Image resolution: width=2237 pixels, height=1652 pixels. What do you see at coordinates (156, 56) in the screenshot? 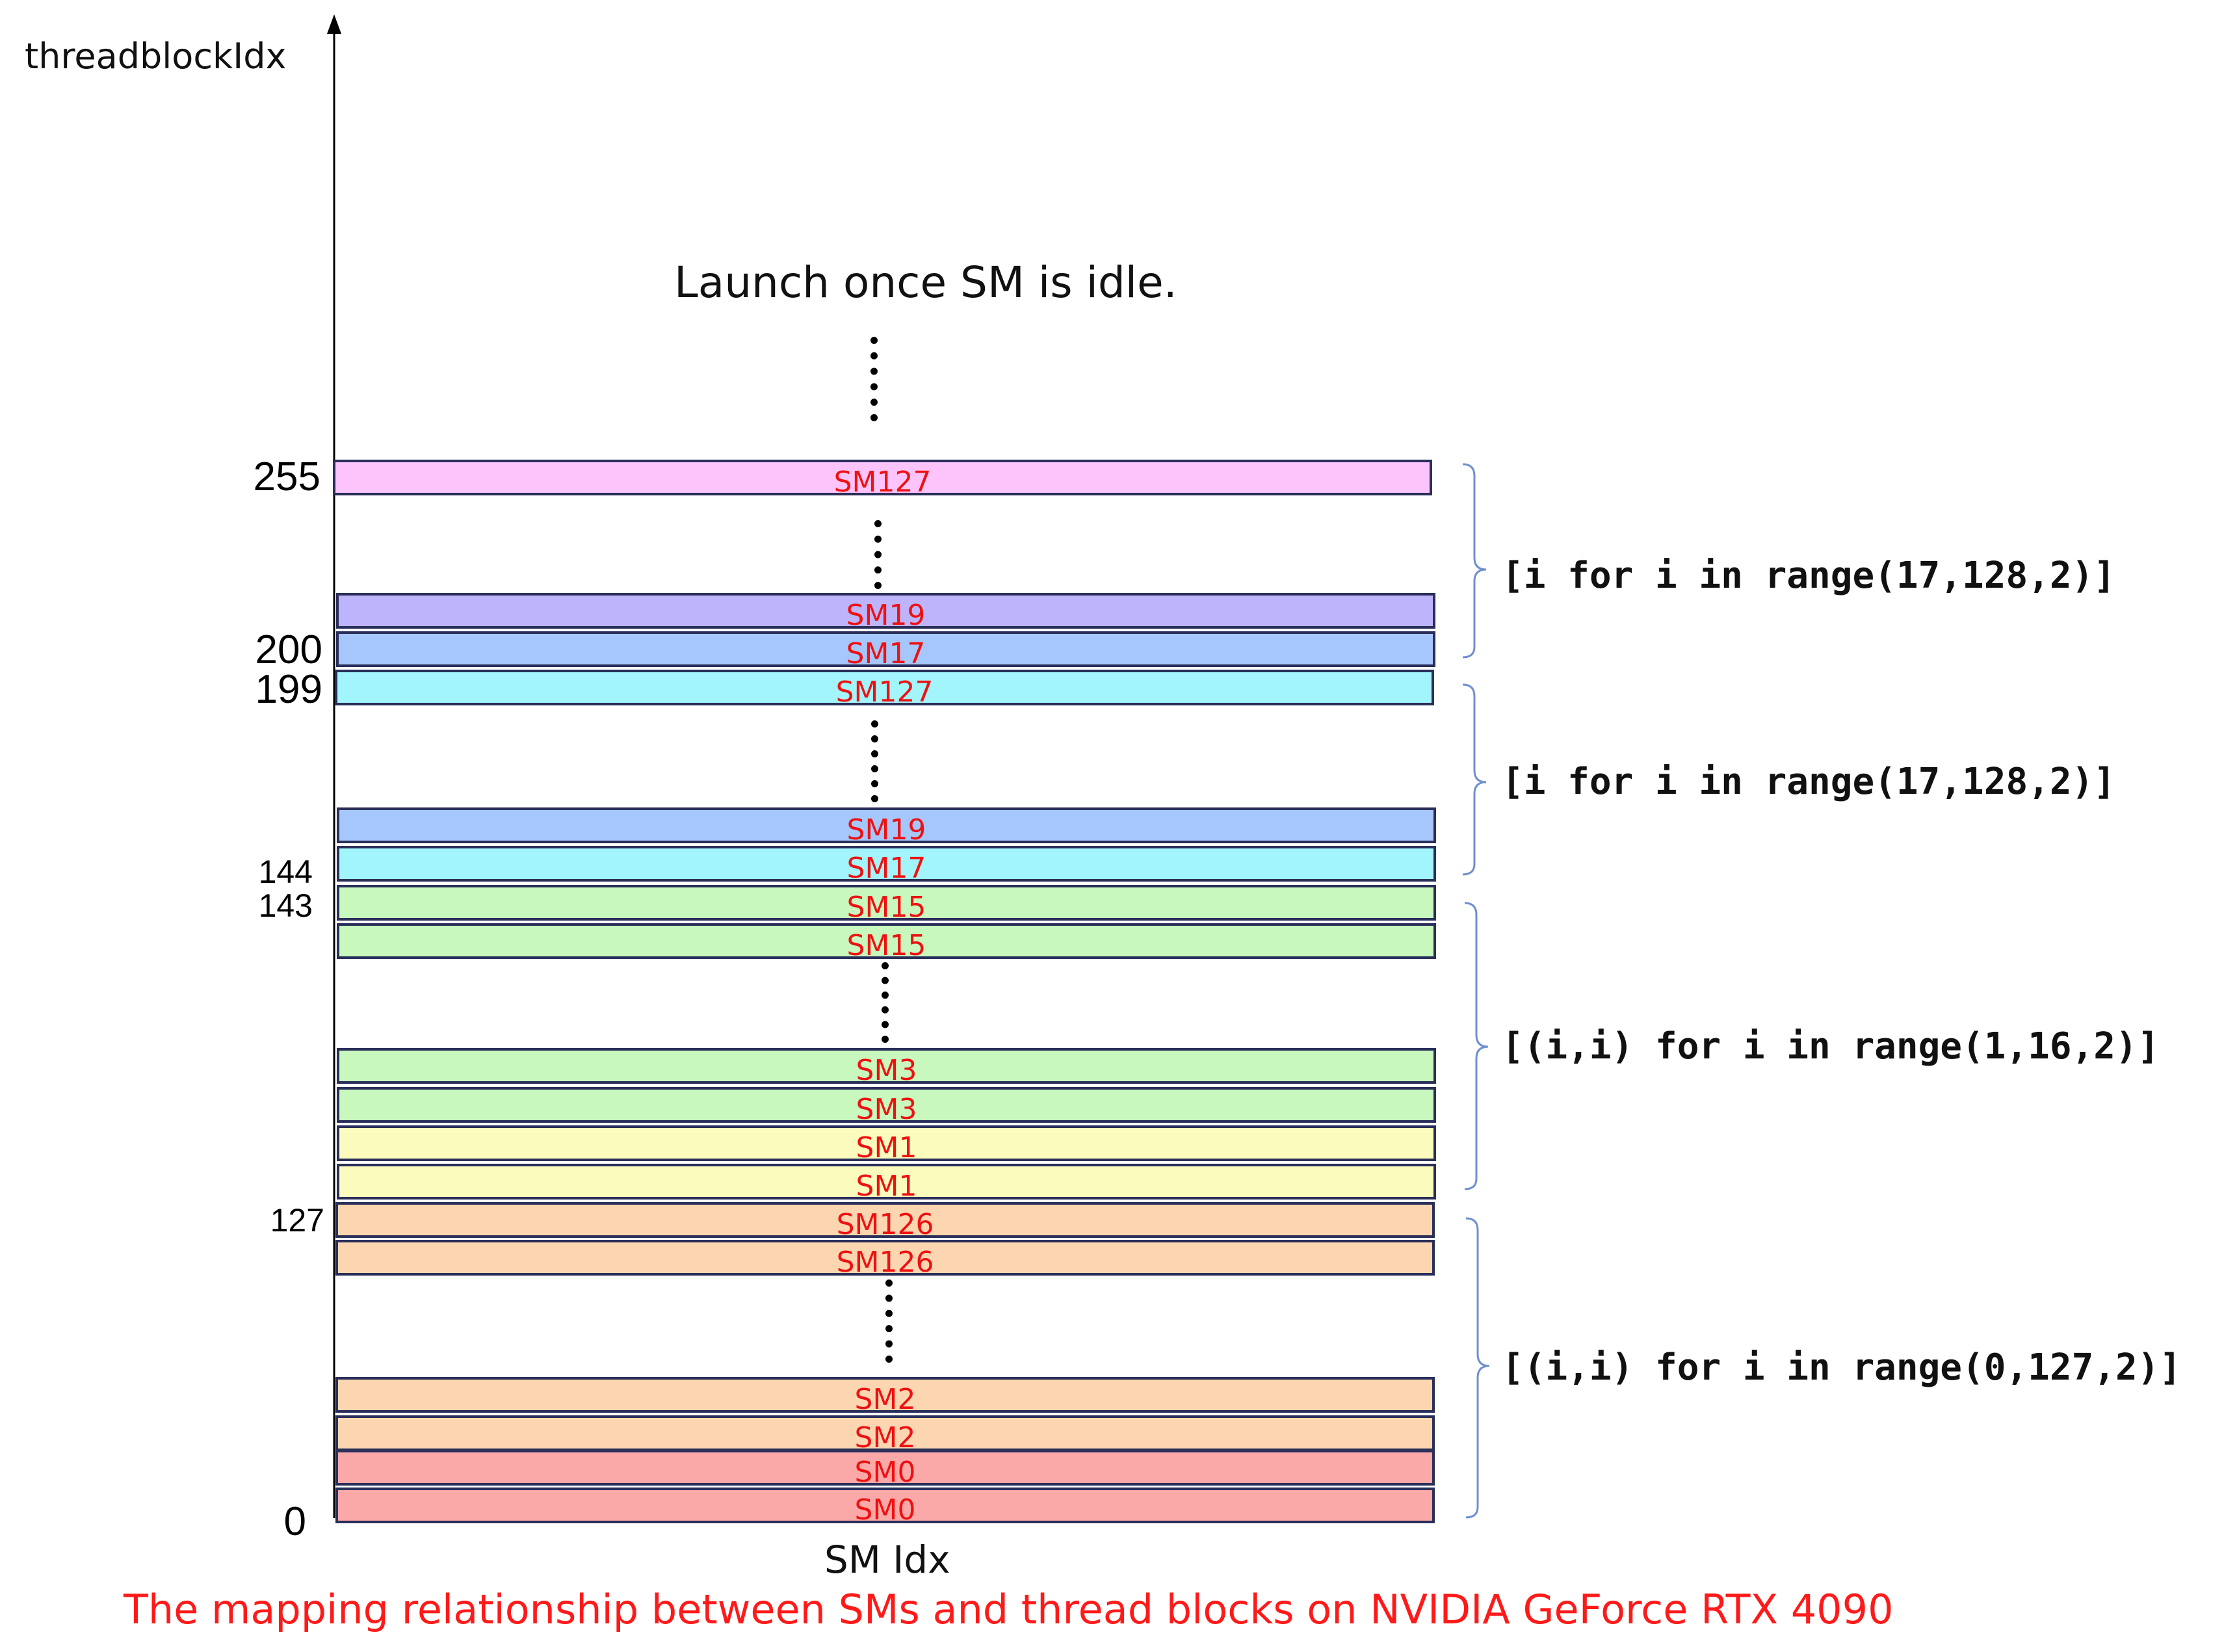
I see `y-axis-label: threadblockIdx` at bounding box center [156, 56].